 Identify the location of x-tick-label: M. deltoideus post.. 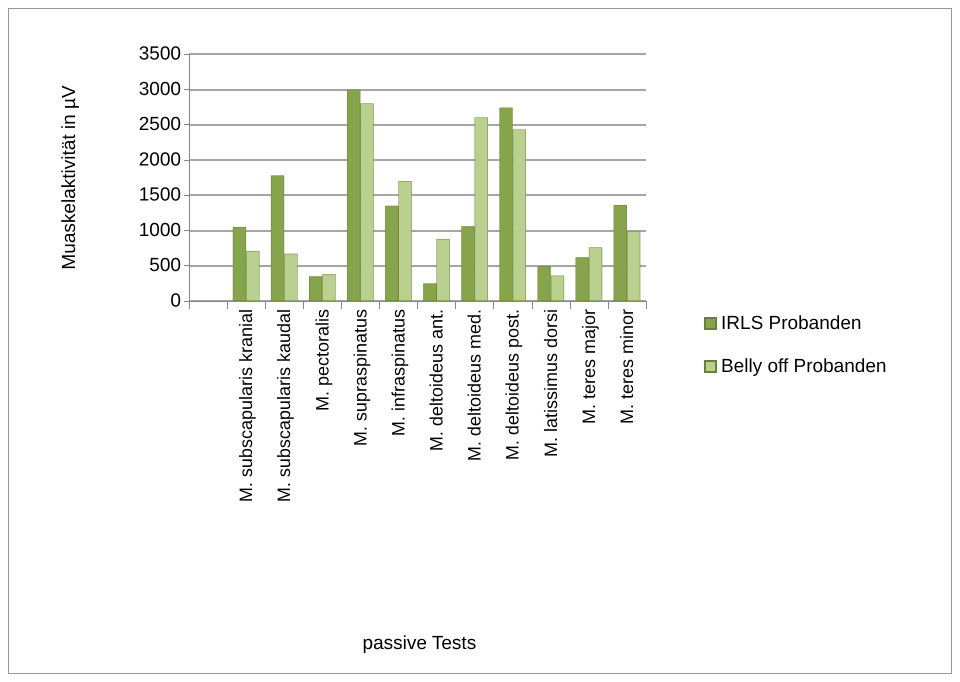
(512, 384).